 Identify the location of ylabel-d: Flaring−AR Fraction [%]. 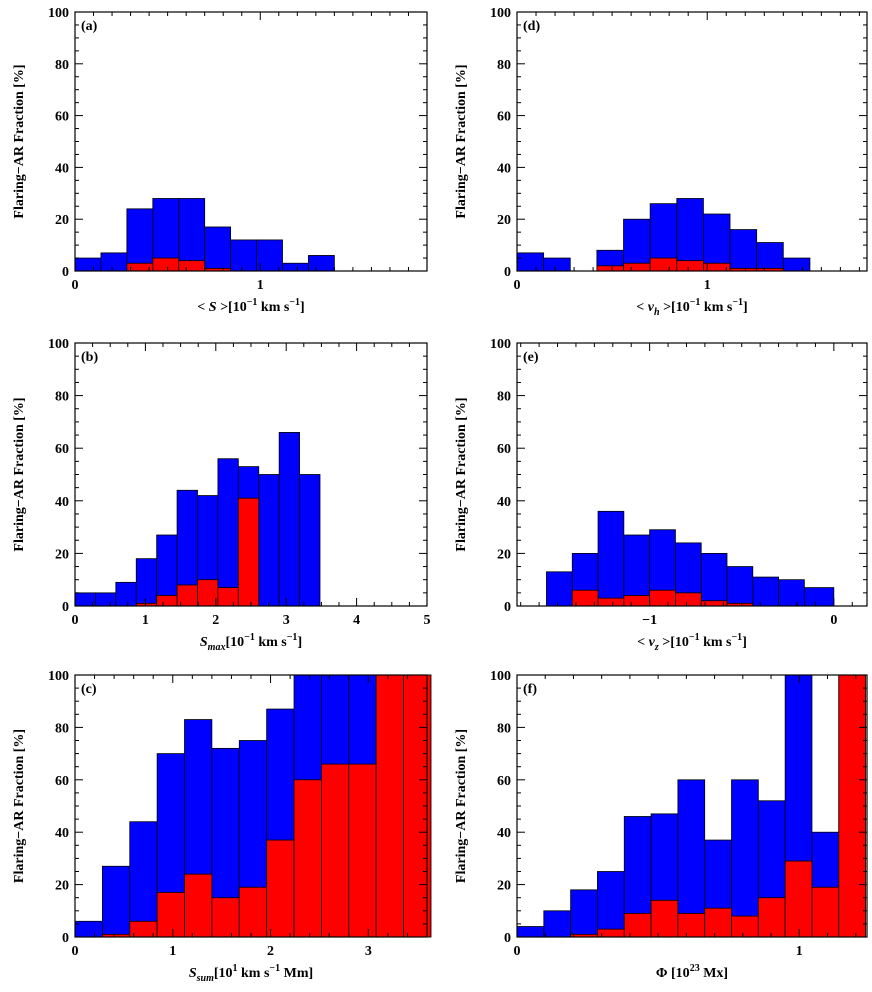
(461, 141).